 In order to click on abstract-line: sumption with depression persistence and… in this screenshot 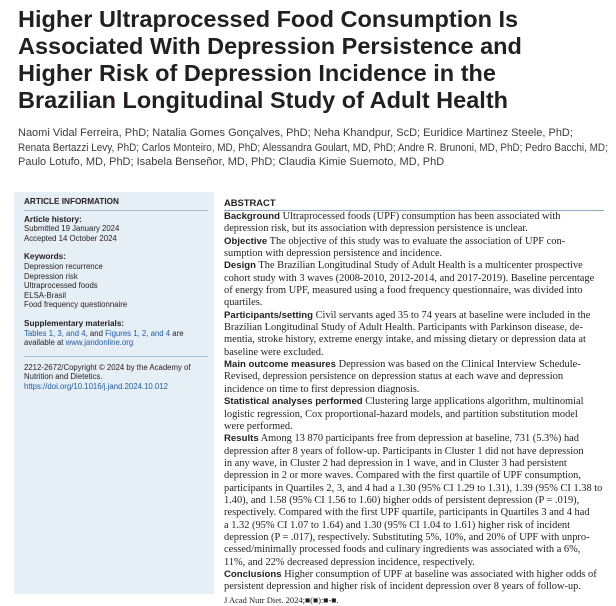, I will do `click(414, 254)`.